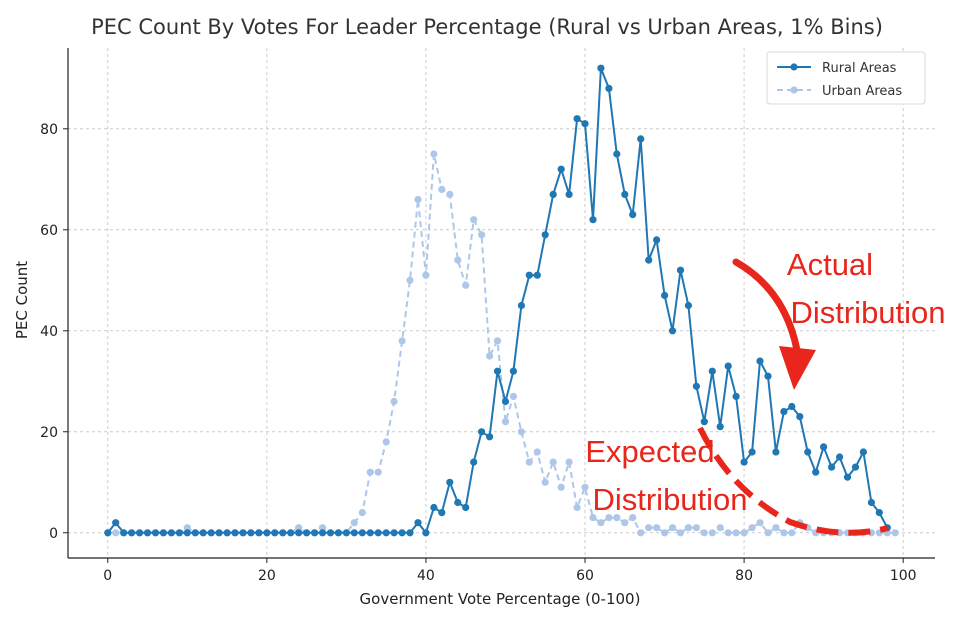 Image resolution: width=975 pixels, height=627 pixels. I want to click on y-axis-label: PEC Count, so click(22, 300).